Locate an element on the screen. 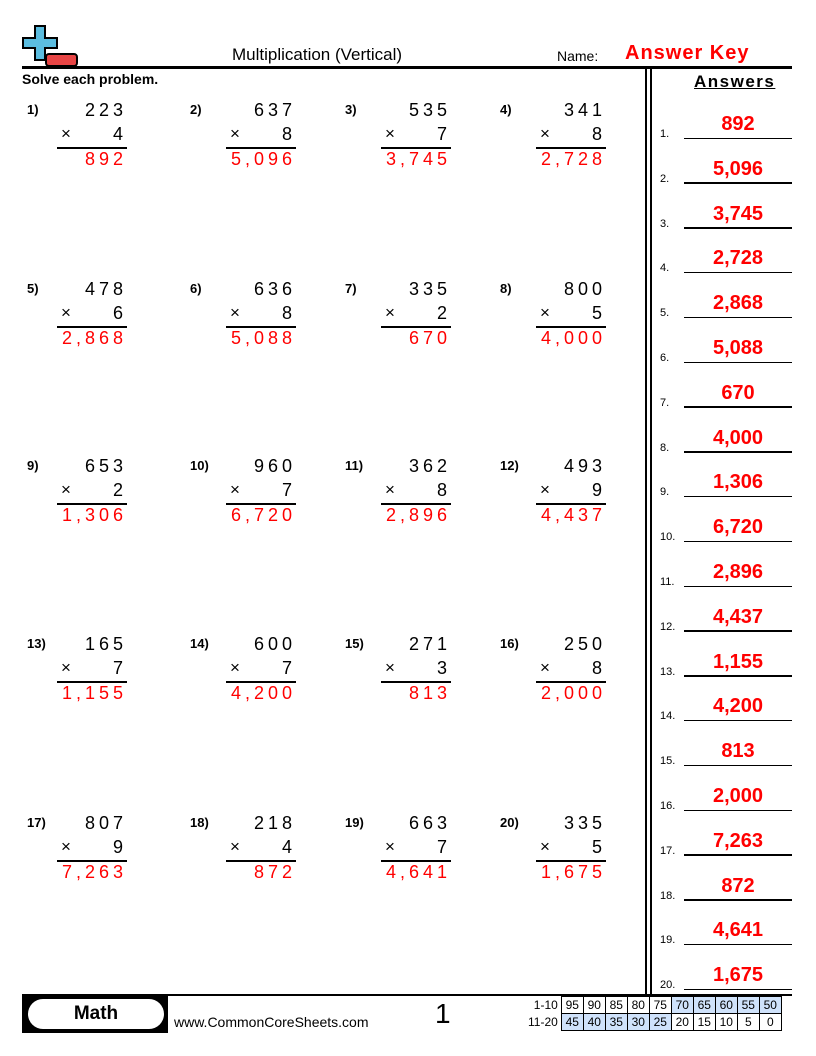 This screenshot has height=1056, width=816. problem-answer: 6,720 is located at coordinates (263, 515).